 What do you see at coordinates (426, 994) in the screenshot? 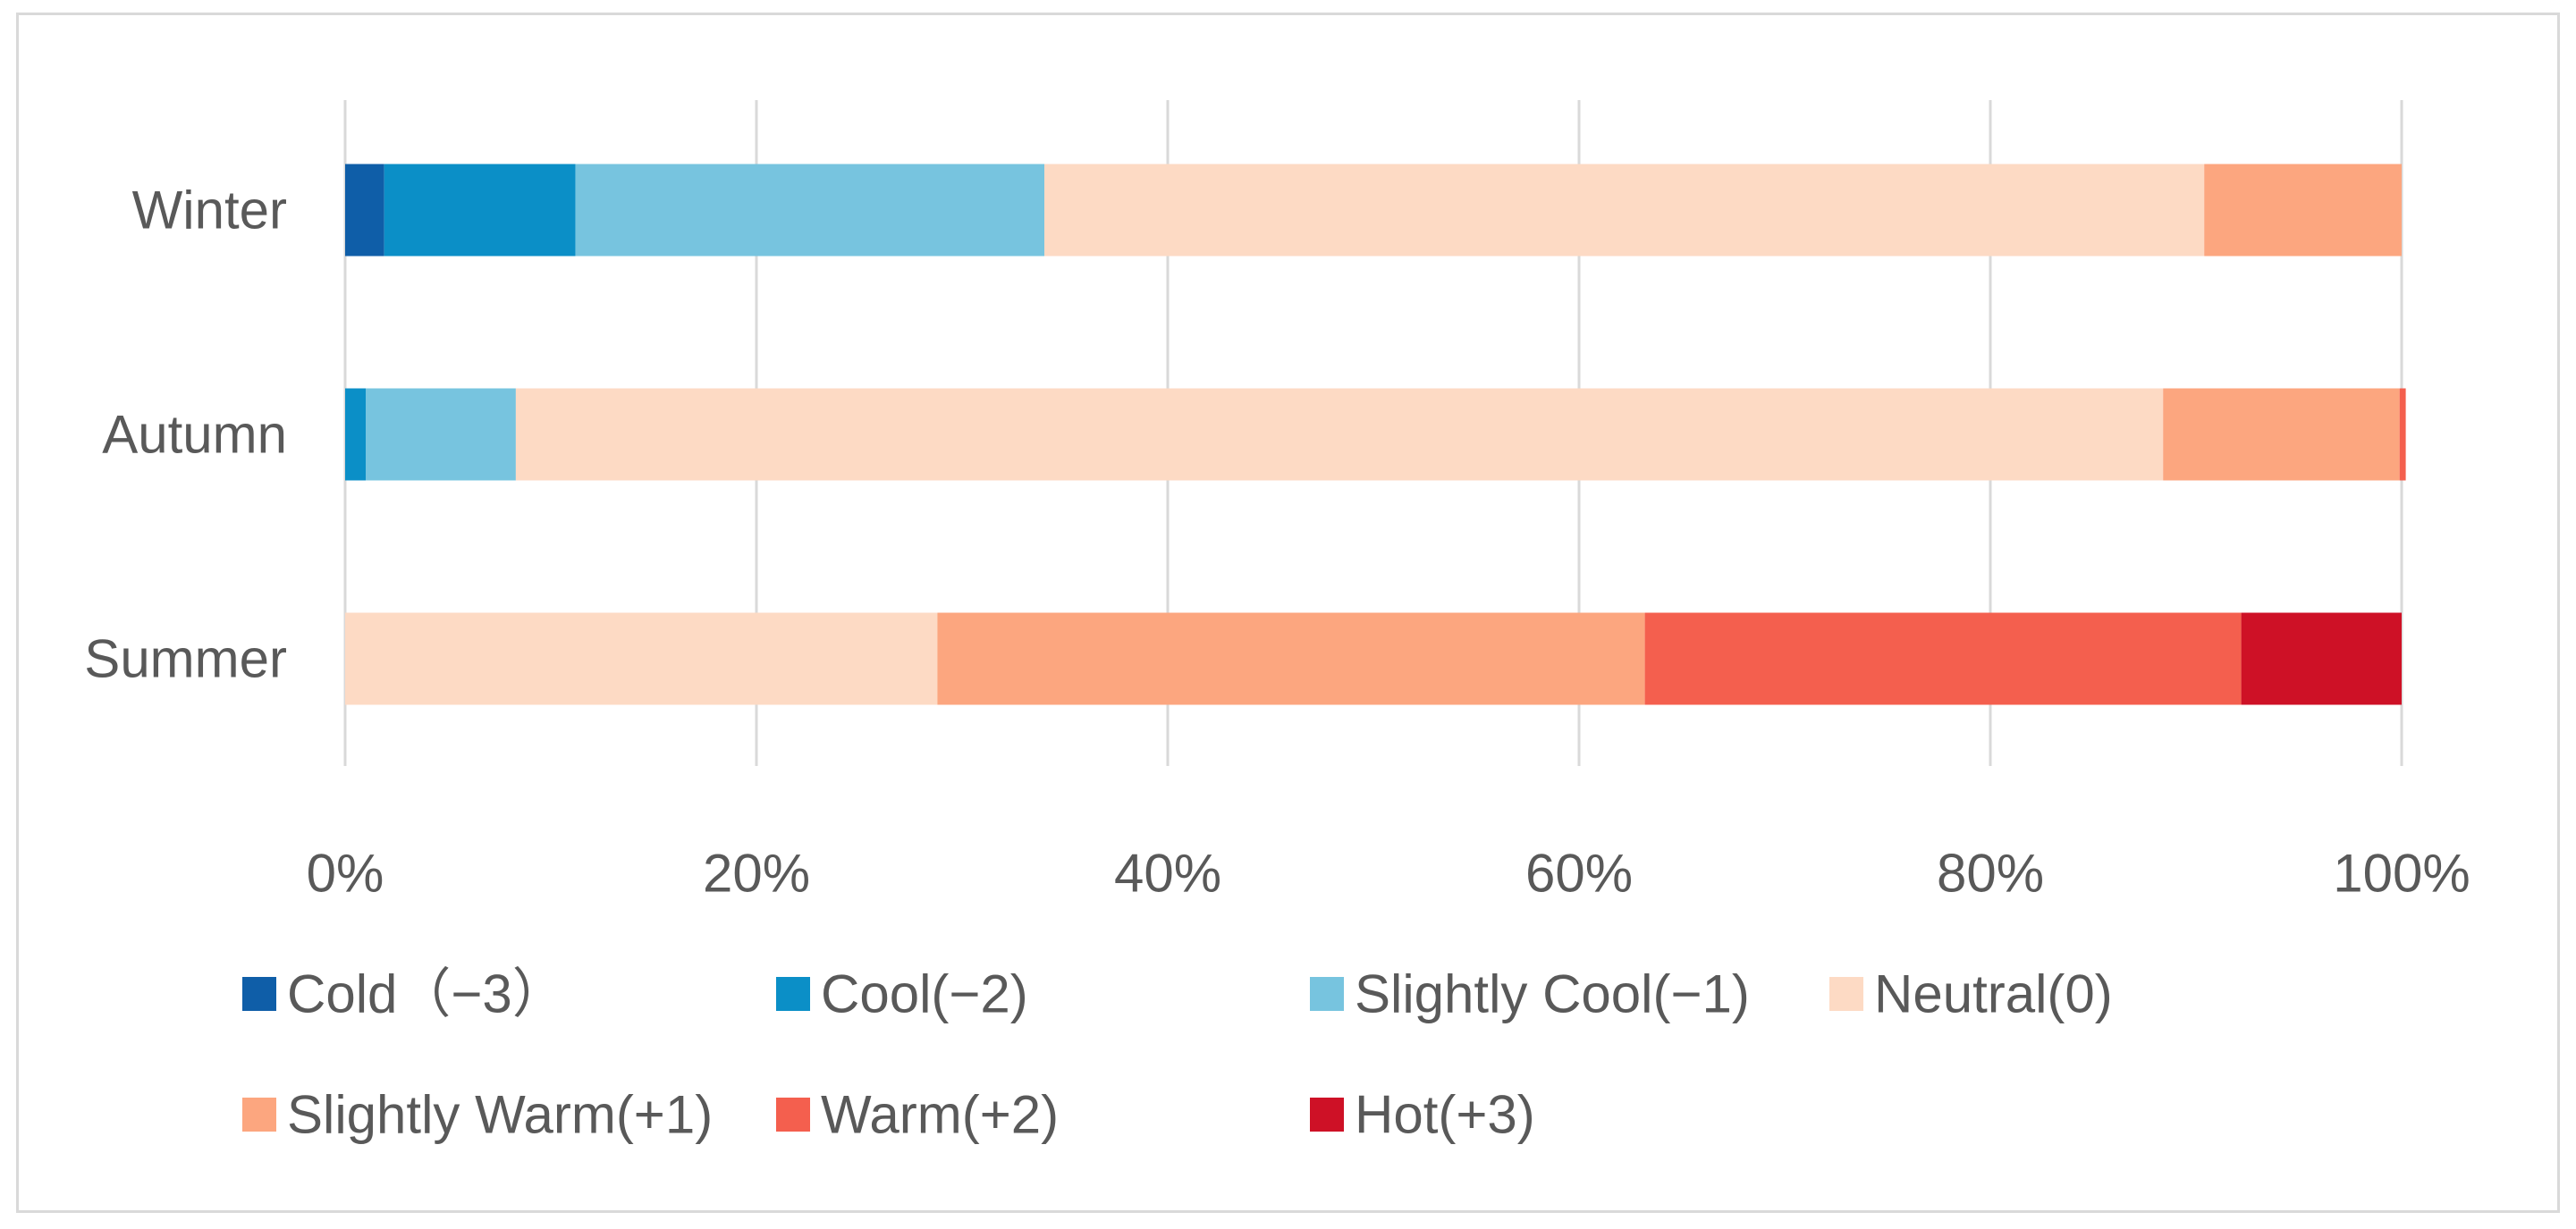
I see `legend-label-0: Cold（−3）` at bounding box center [426, 994].